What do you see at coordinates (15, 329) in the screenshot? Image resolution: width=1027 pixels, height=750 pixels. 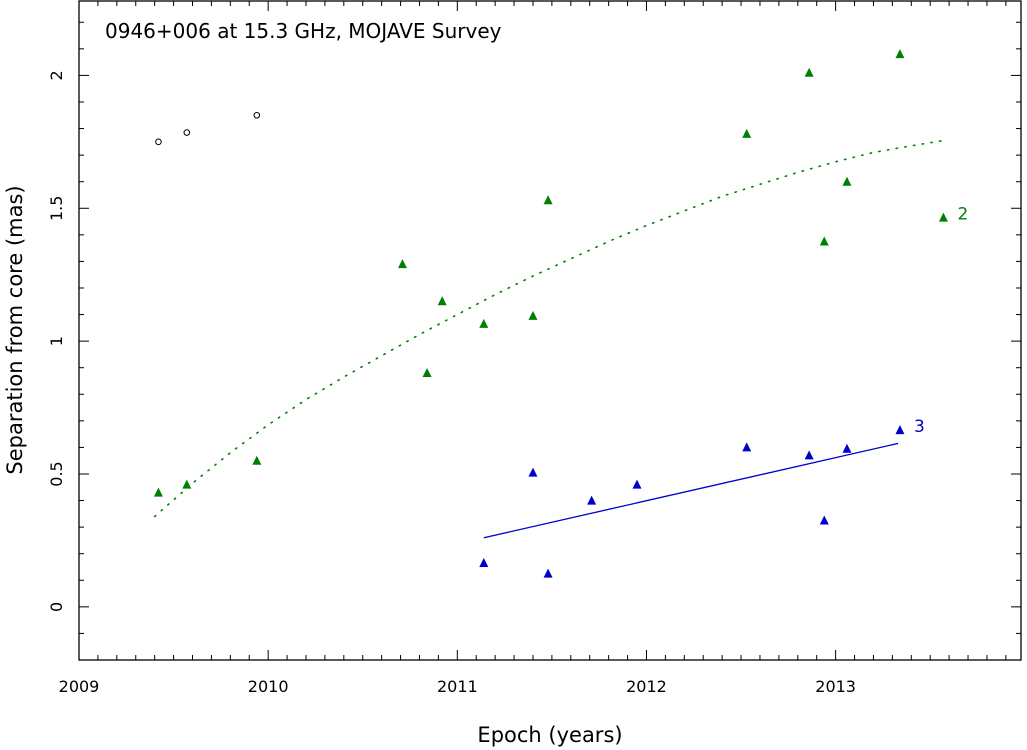 I see `y-axis-title: Separation from core (mas)` at bounding box center [15, 329].